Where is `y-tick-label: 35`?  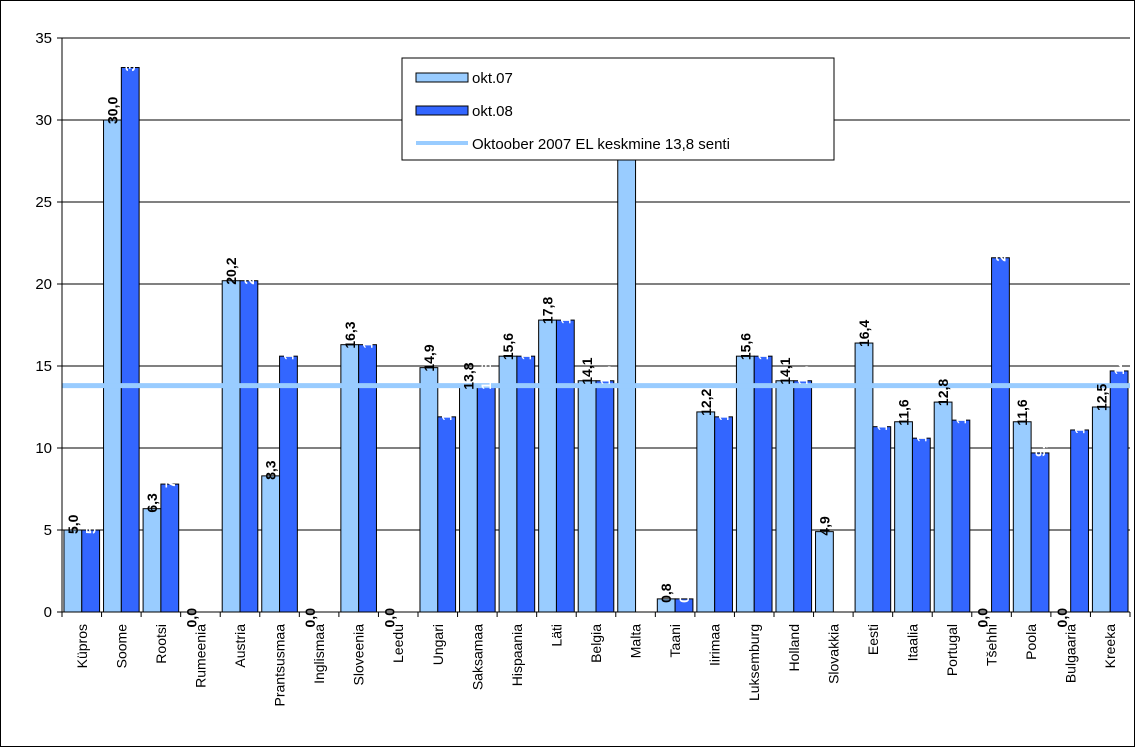
y-tick-label: 35 is located at coordinates (43, 38).